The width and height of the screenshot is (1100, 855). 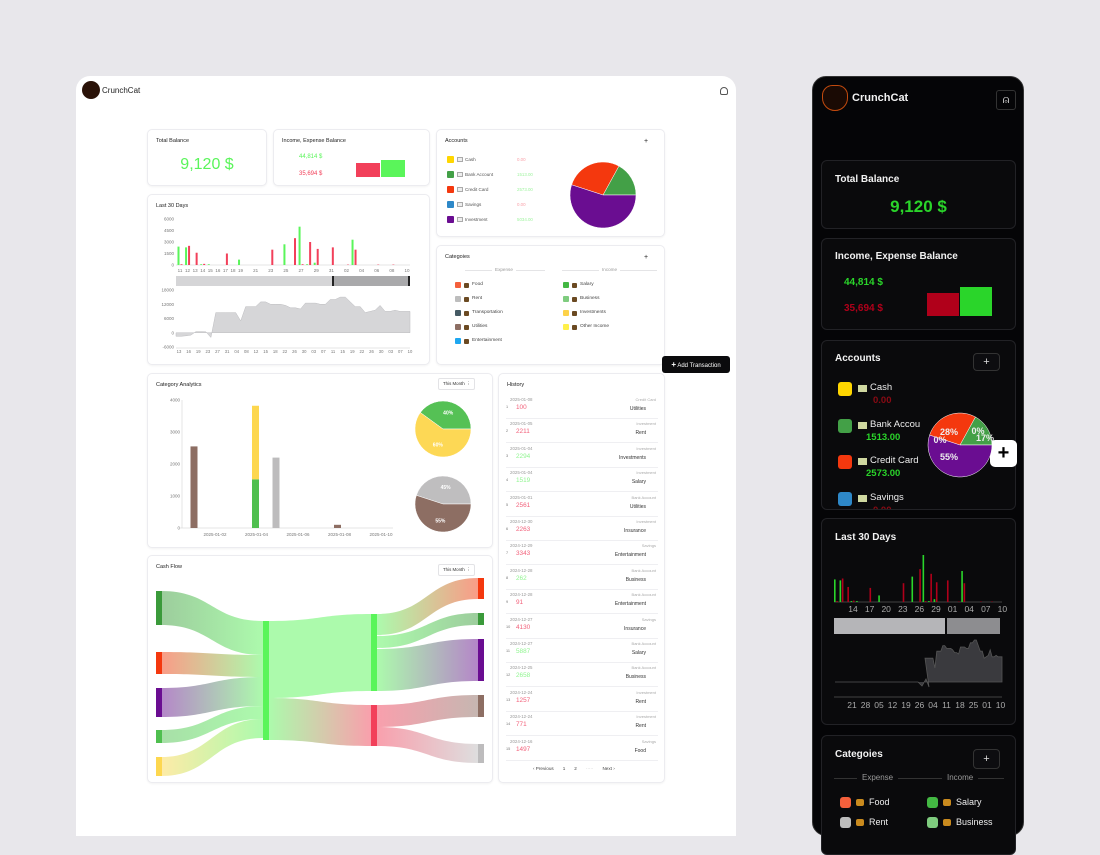 What do you see at coordinates (724, 91) in the screenshot?
I see `user-icon` at bounding box center [724, 91].